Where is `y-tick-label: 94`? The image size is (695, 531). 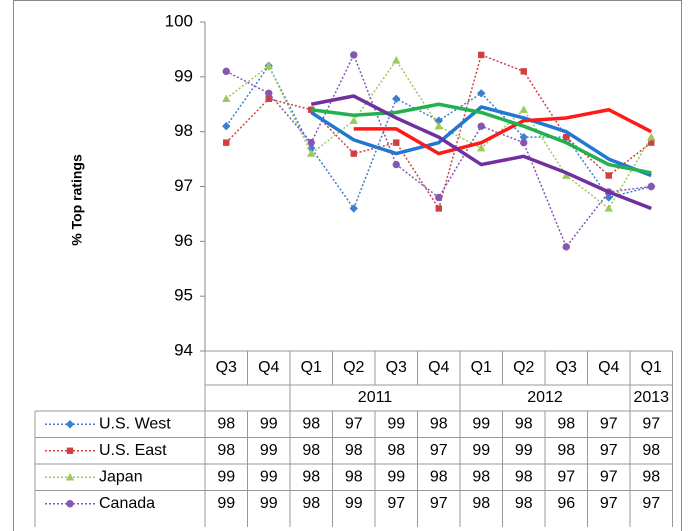
y-tick-label: 94 is located at coordinates (183, 349).